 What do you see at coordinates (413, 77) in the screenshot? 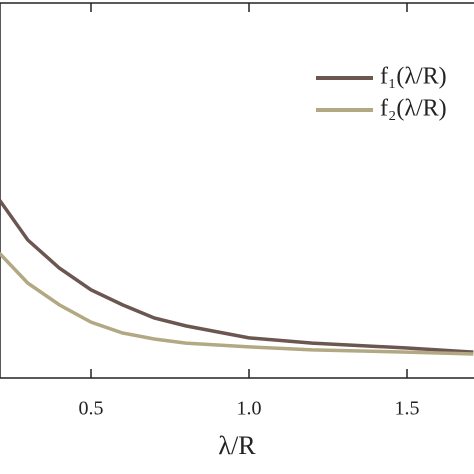
I see `legend-label: f₁(λ/R)` at bounding box center [413, 77].